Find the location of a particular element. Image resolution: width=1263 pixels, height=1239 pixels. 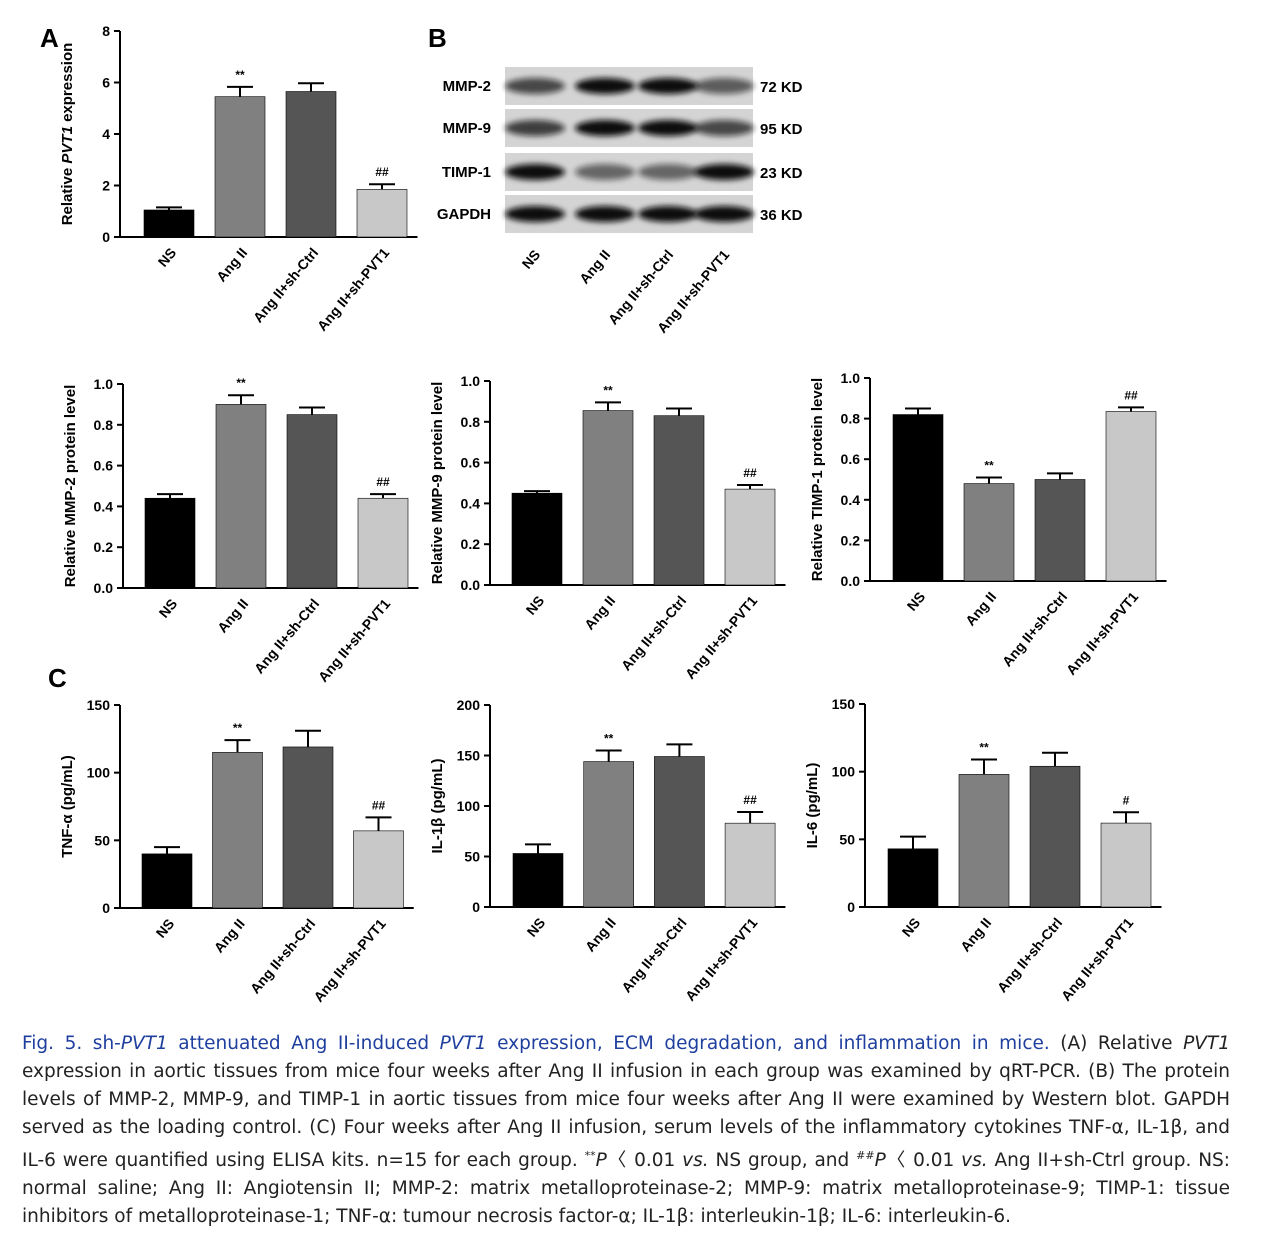

lane-label: Ang II is located at coordinates (594, 267).